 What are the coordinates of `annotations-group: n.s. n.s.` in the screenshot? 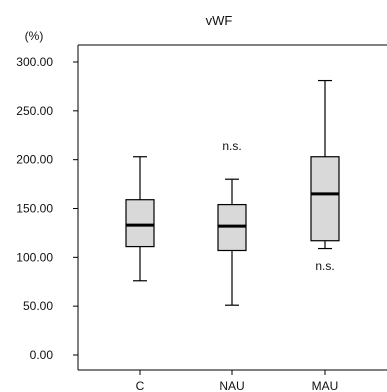 It's located at (278, 206).